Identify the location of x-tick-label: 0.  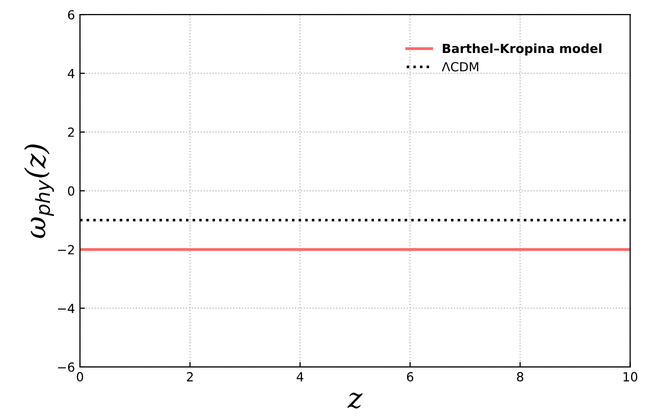
(80, 377).